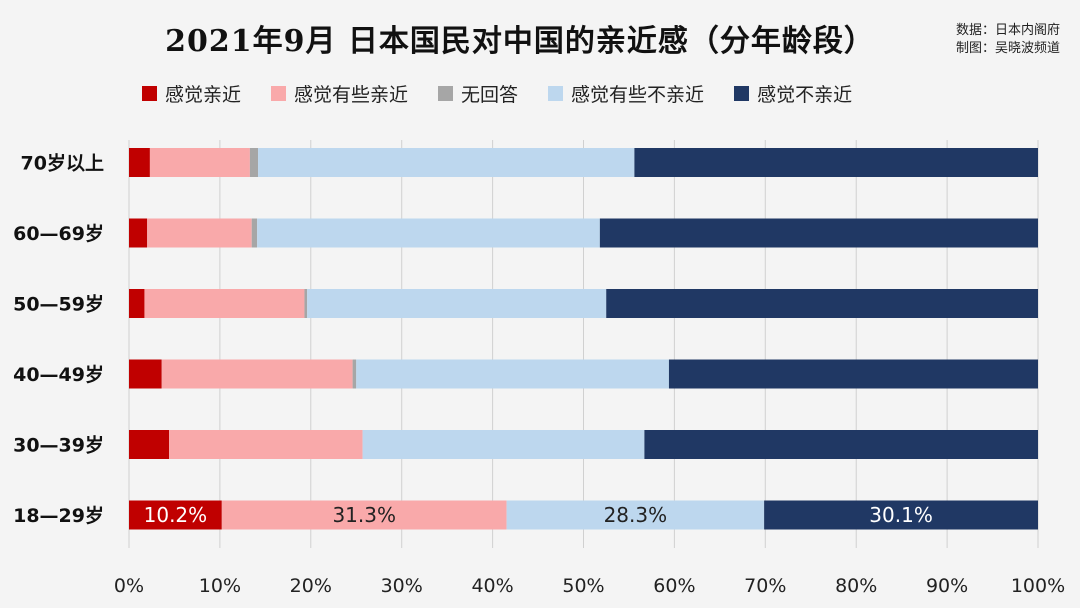  I want to click on category-label-1: 60—69岁, so click(58, 233).